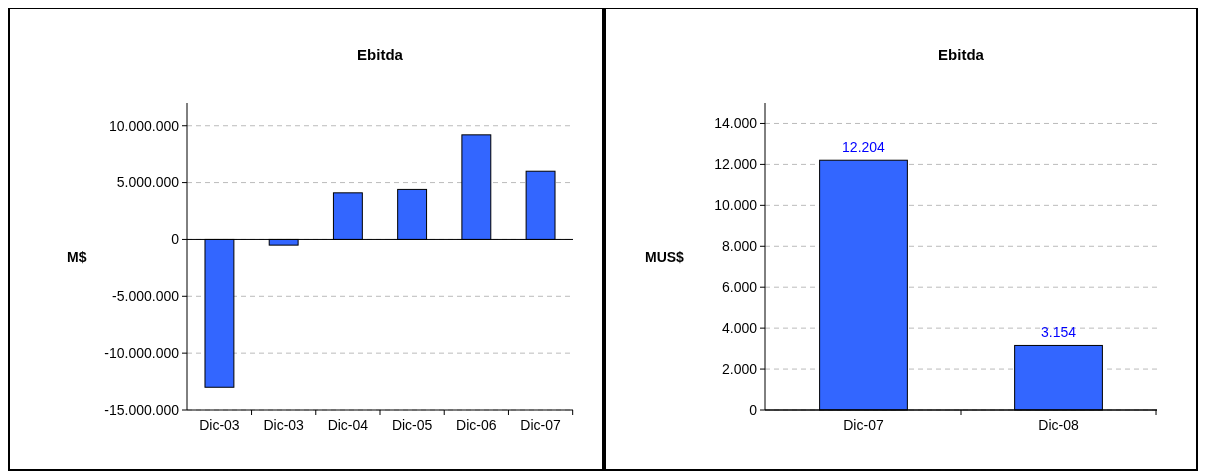 The image size is (1207, 472). I want to click on data-label: 3.154, so click(1058, 332).